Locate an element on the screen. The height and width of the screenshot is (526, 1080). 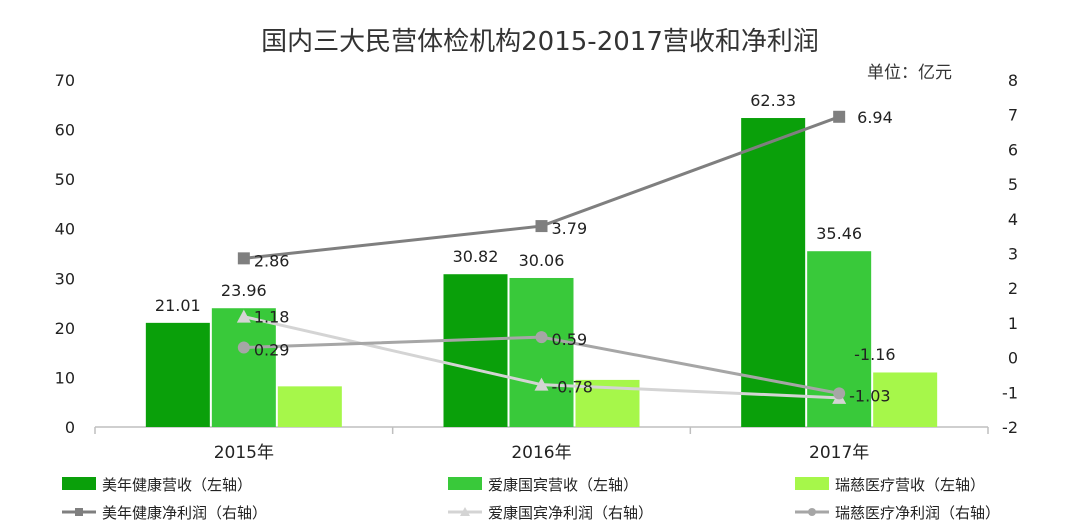
legend-label: 爱康国宾净利润（右轴） is located at coordinates (570, 513).